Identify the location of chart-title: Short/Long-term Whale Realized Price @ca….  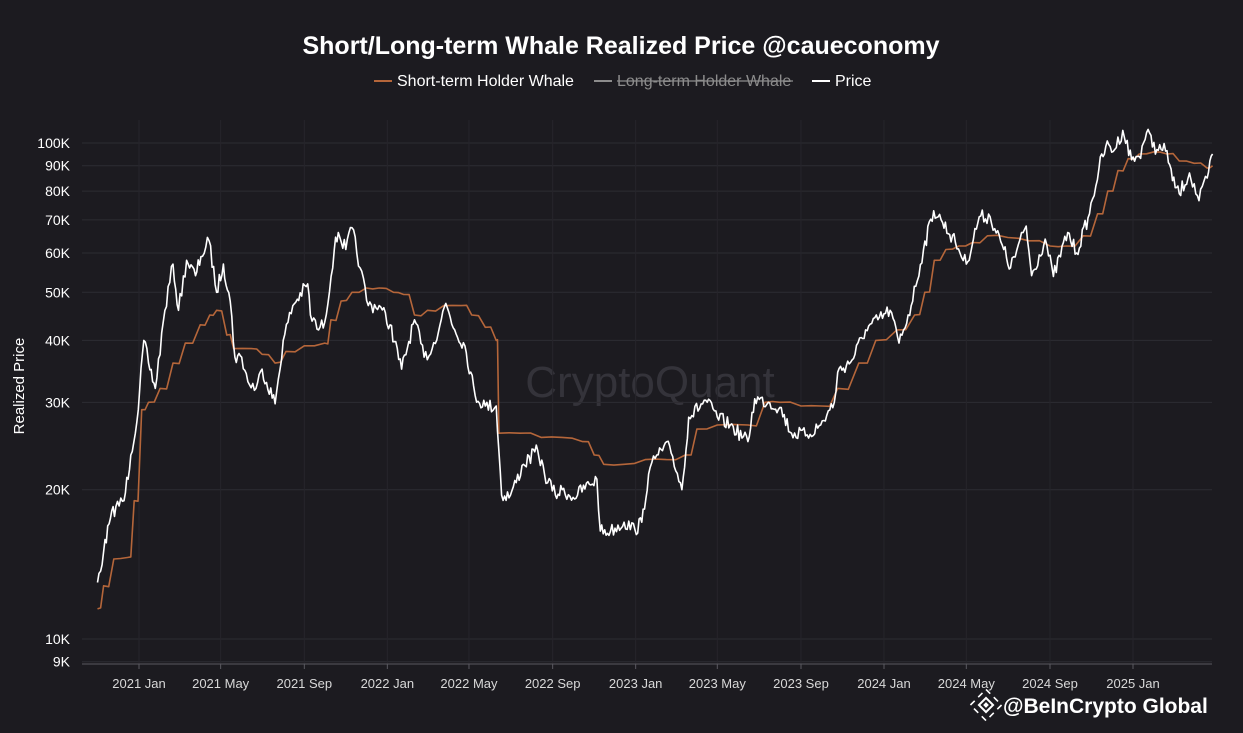
(620, 46).